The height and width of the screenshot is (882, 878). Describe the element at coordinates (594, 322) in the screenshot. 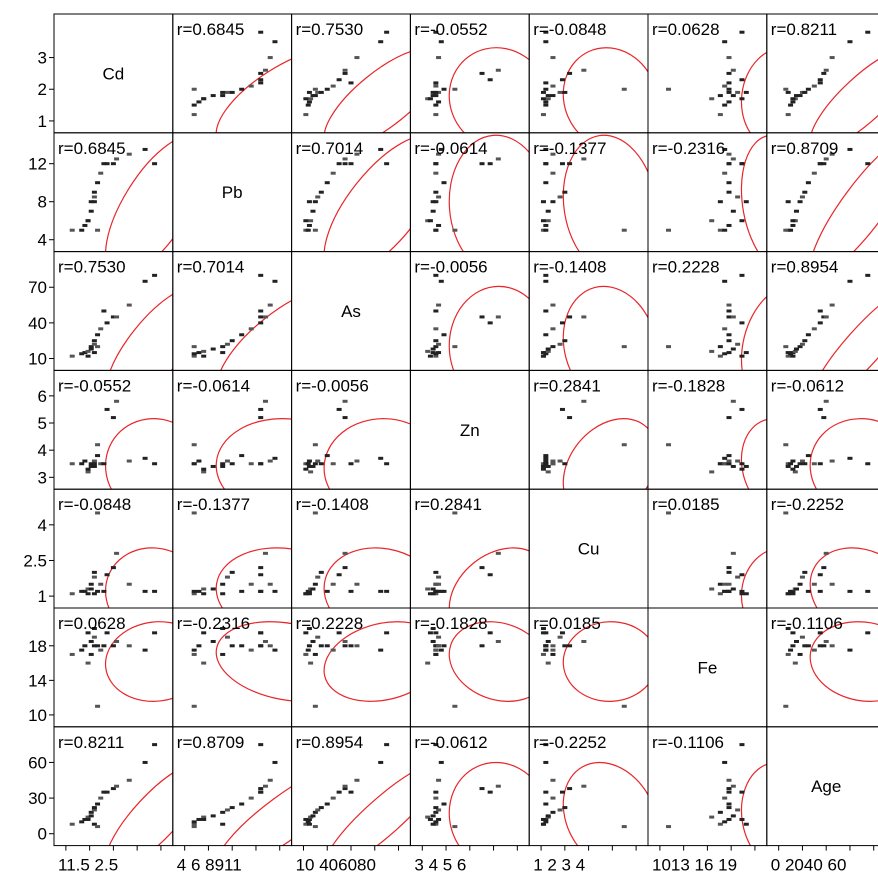

I see `cell-as-cu` at that location.